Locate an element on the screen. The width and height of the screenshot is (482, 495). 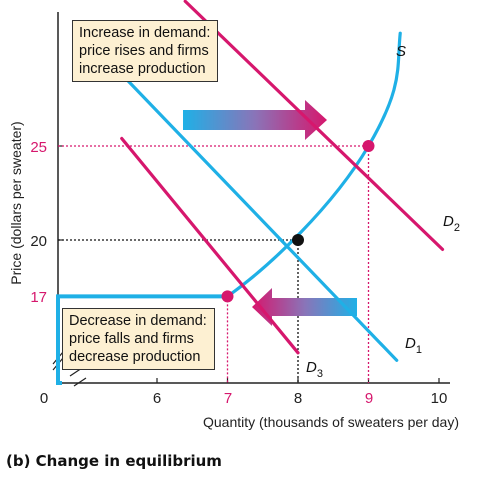
y-axis-title: Price (dollars per sweater) is located at coordinates (16, 202).